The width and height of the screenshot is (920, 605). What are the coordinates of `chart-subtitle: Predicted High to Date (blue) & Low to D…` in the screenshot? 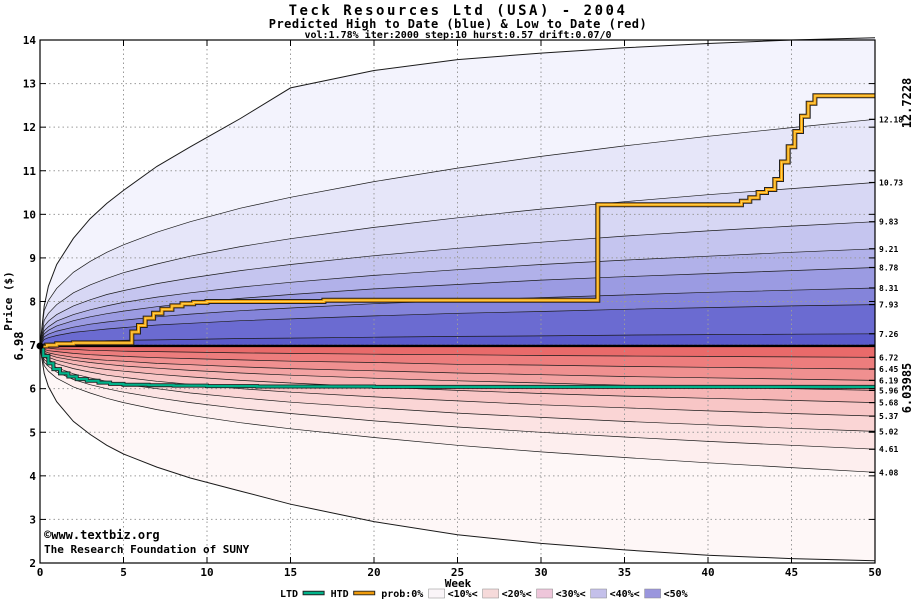 It's located at (458, 24).